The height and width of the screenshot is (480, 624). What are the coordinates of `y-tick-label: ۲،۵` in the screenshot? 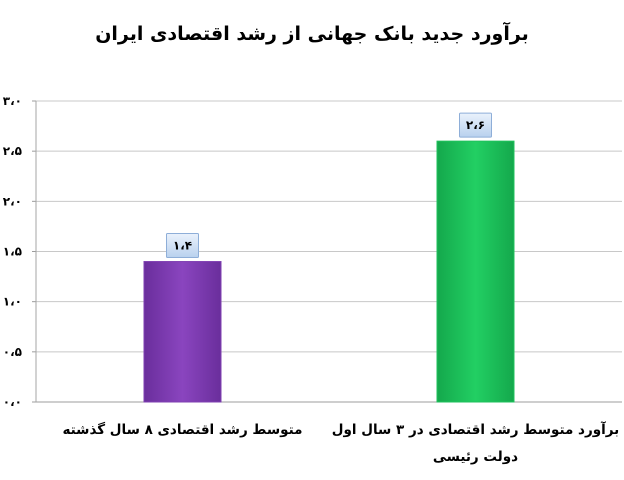 It's located at (12, 151).